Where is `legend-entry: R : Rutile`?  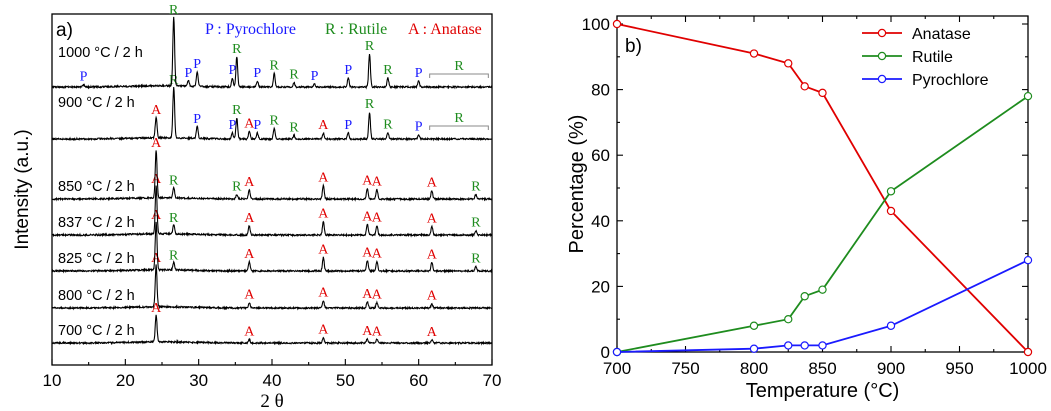
legend-entry: R : Rutile is located at coordinates (356, 29).